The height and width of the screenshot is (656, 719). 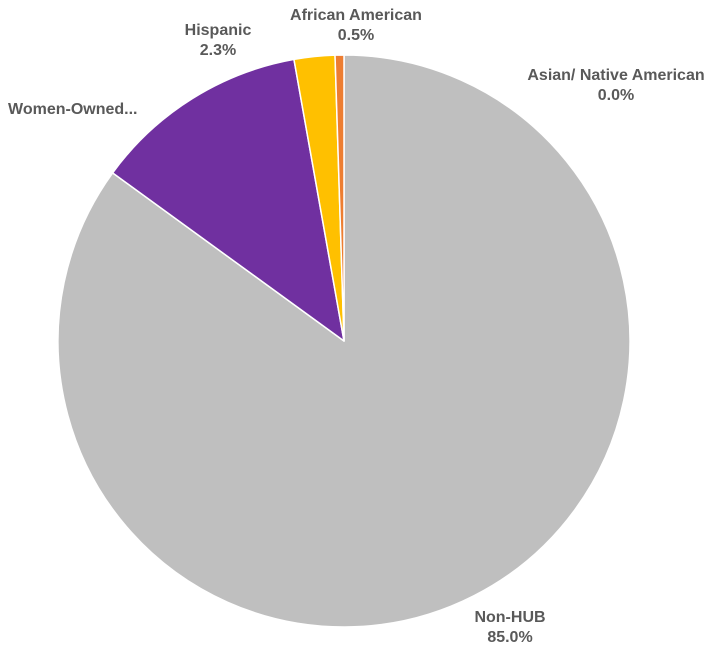 I want to click on label-african-american-name: African American, so click(x=356, y=15).